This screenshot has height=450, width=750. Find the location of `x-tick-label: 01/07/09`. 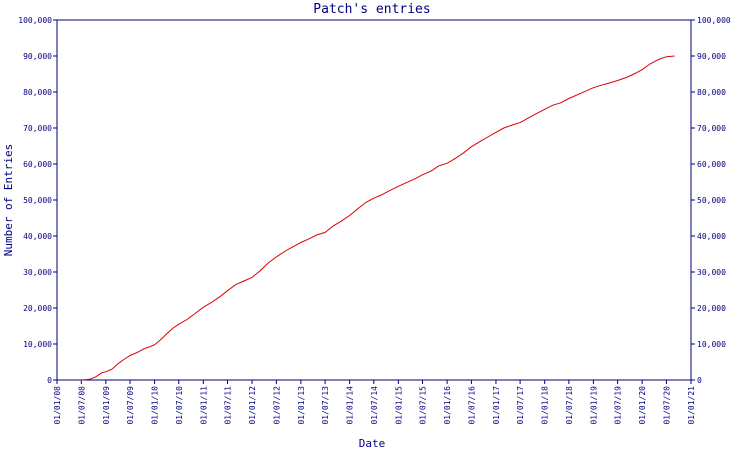

x-tick-label: 01/07/09 is located at coordinates (130, 405).